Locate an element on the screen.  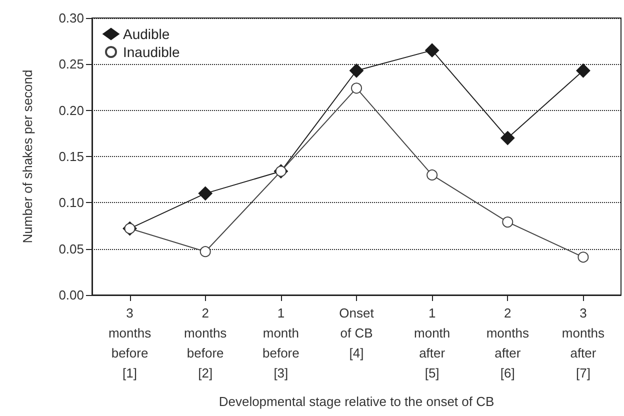
y-tick-label: 0.20 is located at coordinates (71, 110).